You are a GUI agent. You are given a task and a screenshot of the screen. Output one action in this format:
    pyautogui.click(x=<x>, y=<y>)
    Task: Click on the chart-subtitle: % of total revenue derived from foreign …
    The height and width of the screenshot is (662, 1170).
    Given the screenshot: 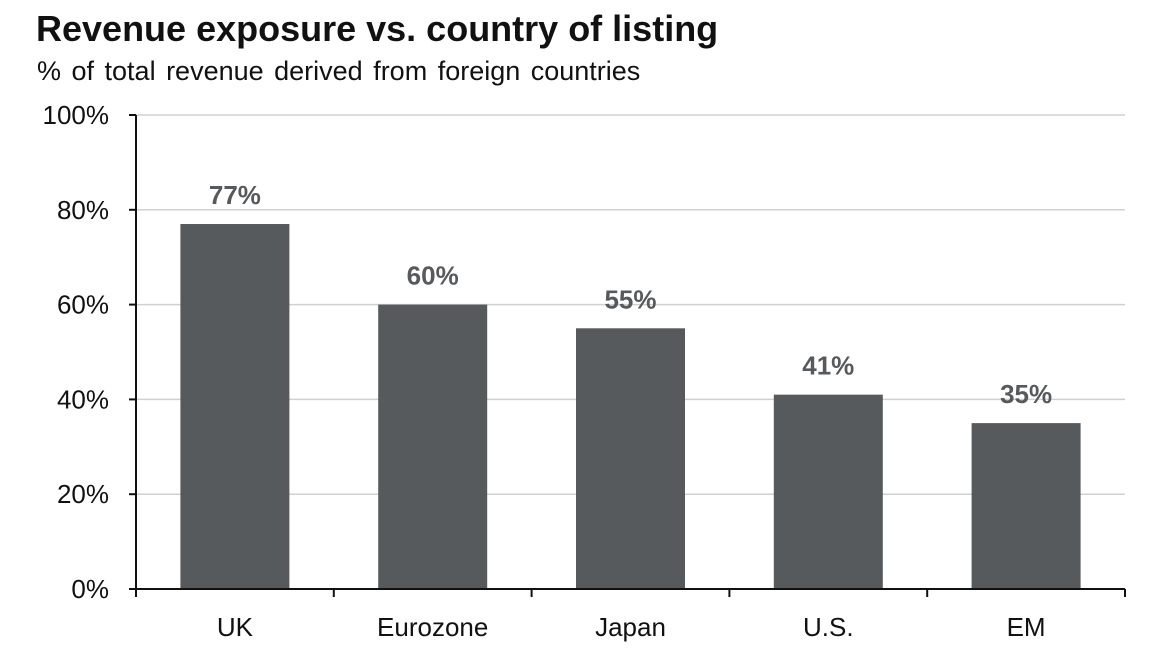 What is the action you would take?
    pyautogui.click(x=339, y=71)
    